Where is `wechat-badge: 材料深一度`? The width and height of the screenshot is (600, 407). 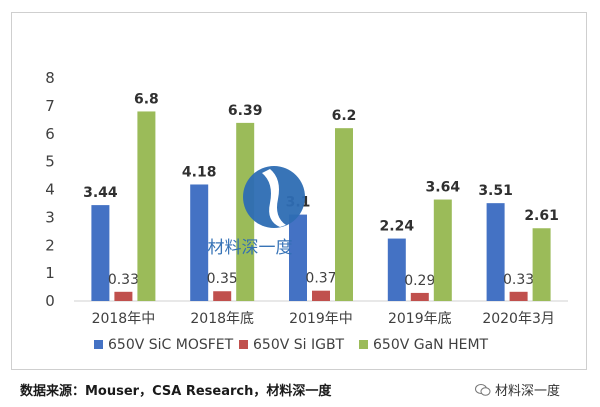
wechat-badge: 材料深一度 is located at coordinates (517, 389).